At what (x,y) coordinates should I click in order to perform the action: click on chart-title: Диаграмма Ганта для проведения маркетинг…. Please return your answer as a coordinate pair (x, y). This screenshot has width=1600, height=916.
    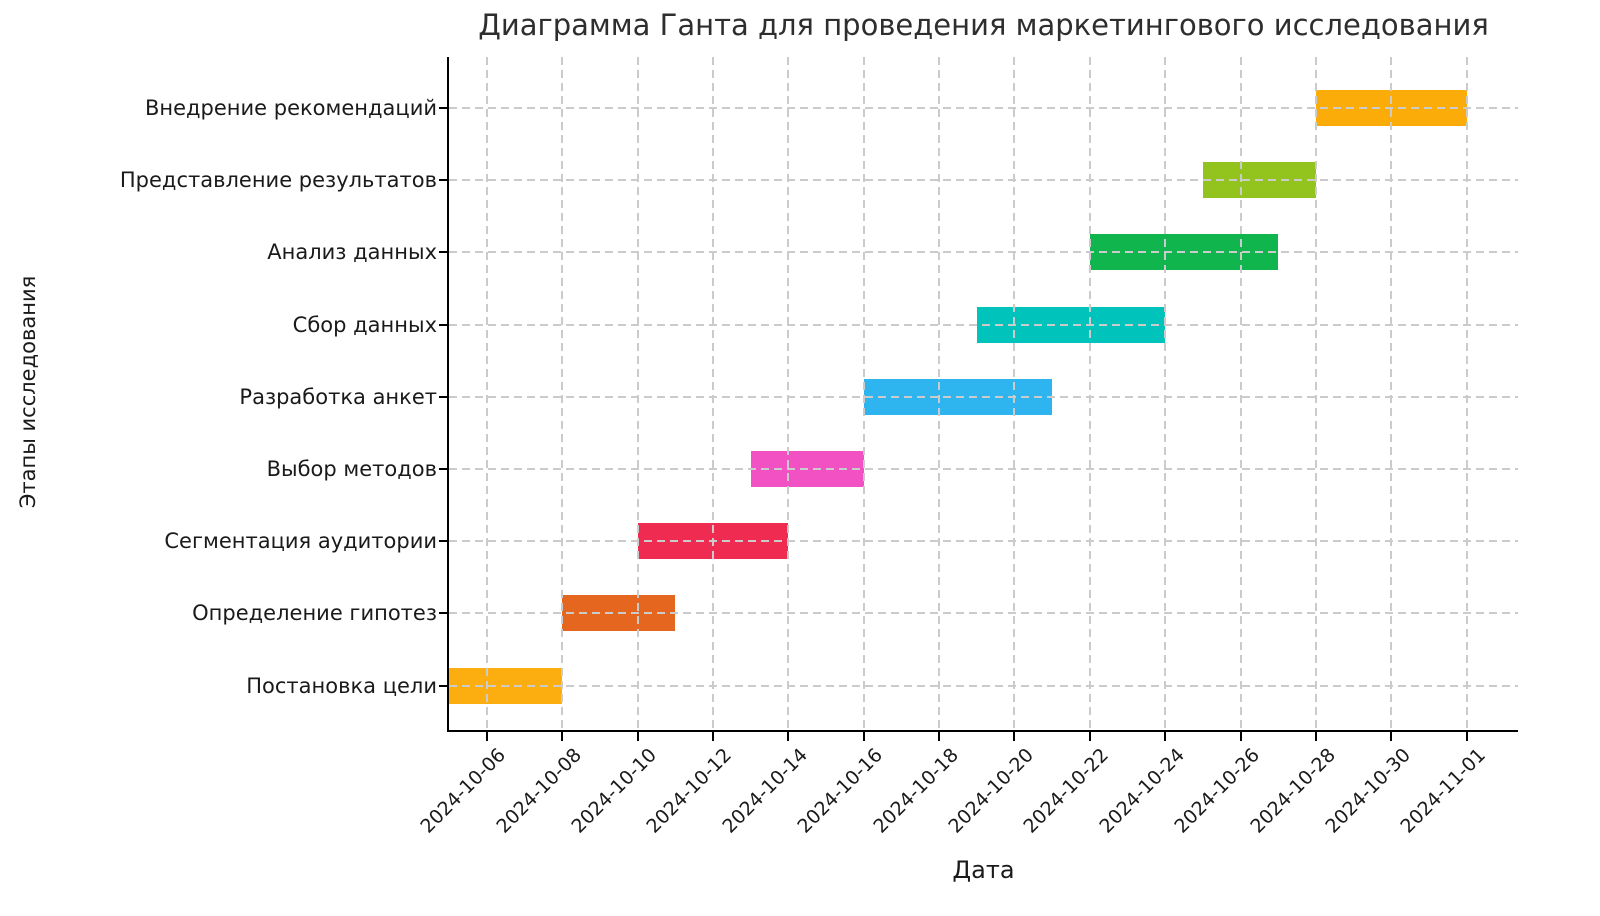
    Looking at the image, I should click on (983, 25).